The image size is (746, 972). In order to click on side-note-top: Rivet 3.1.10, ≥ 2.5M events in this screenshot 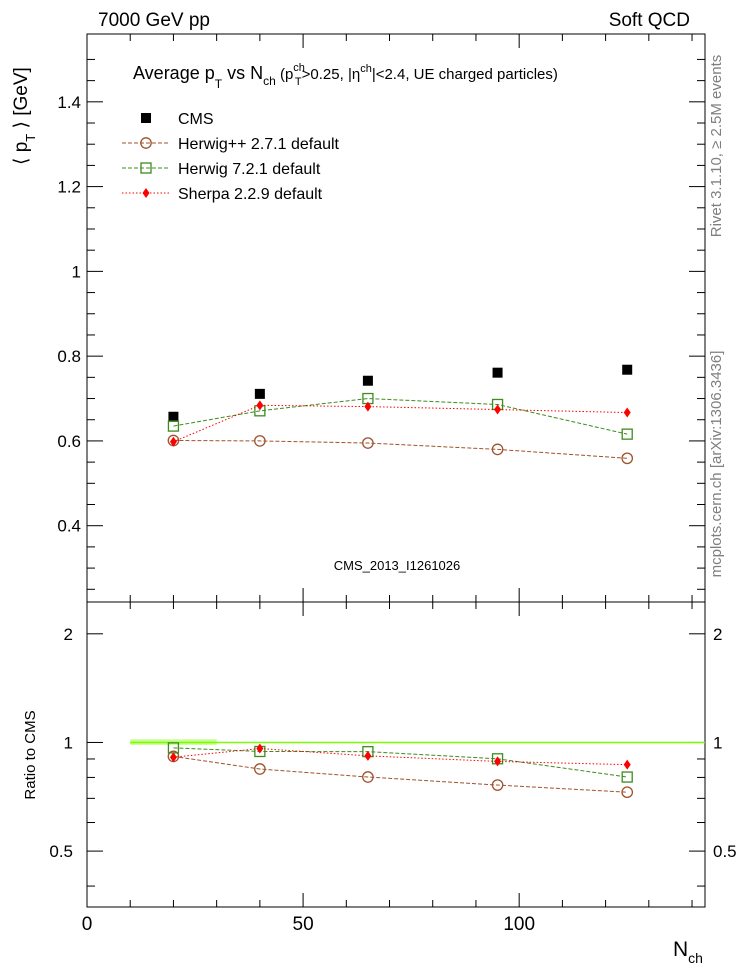, I will do `click(716, 146)`.